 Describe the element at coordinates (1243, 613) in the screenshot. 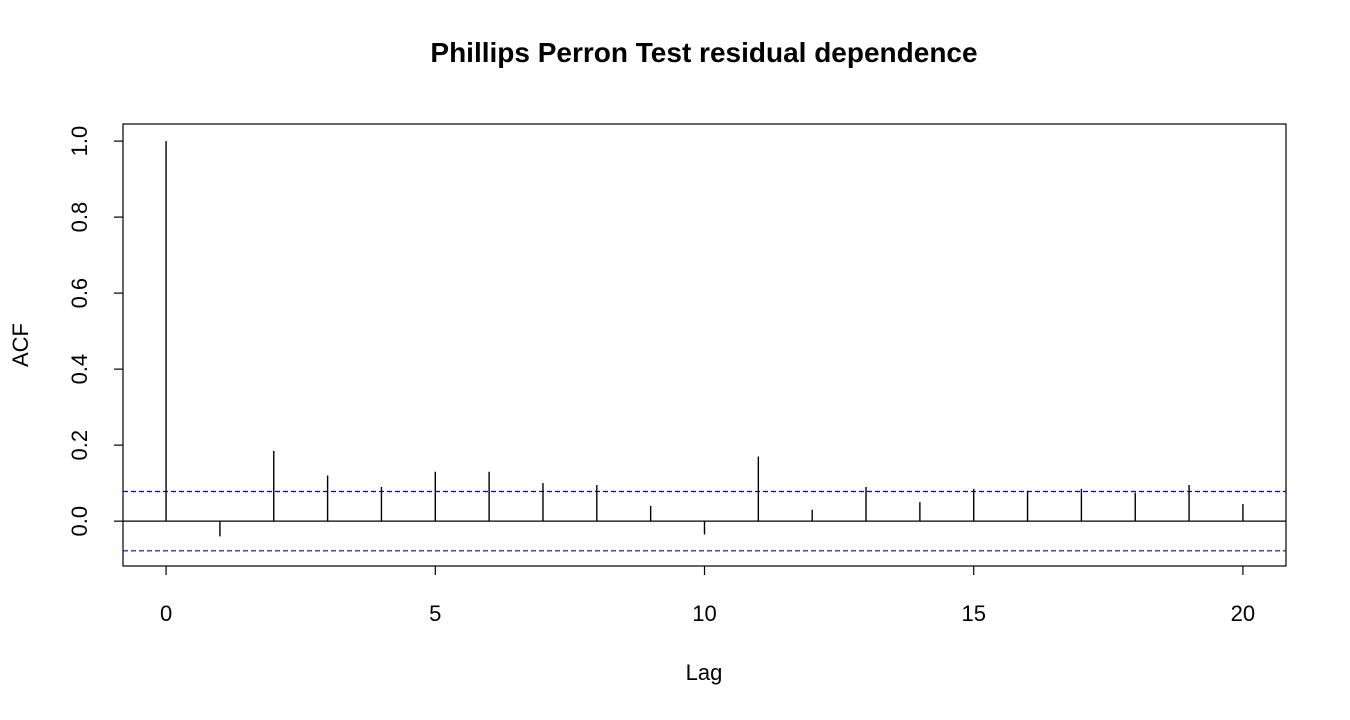

I see `x-tick-label: 20` at that location.